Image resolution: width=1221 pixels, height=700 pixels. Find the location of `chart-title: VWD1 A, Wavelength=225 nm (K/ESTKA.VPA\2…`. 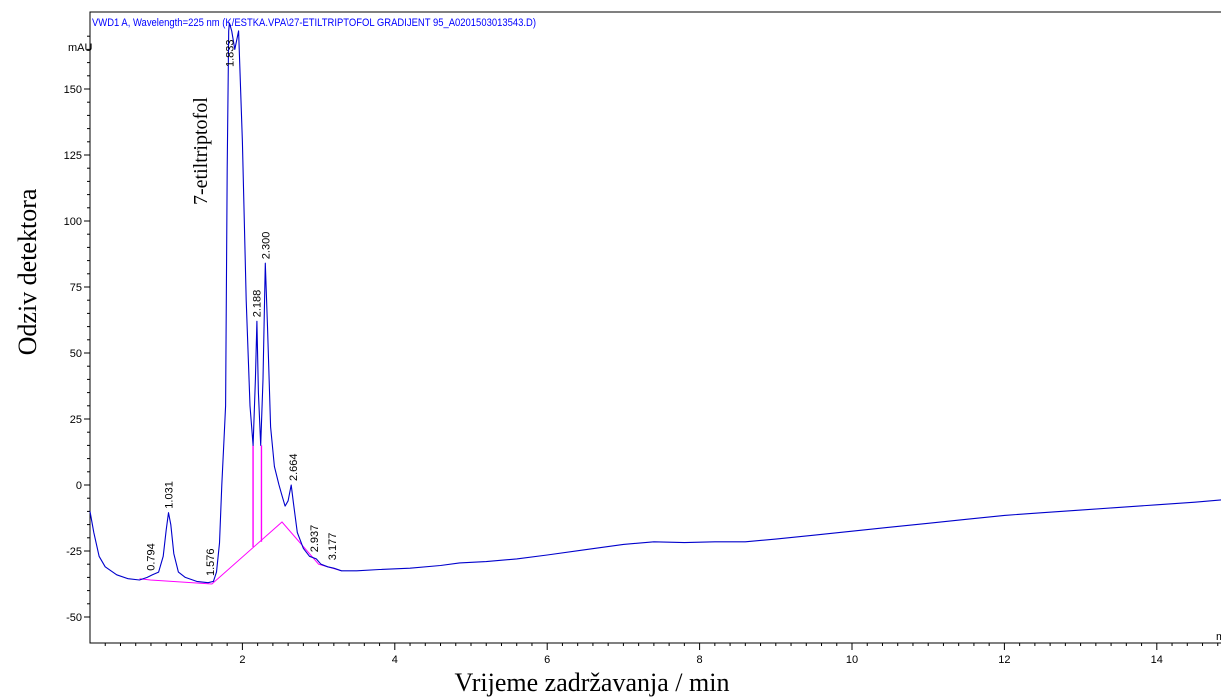

chart-title: VWD1 A, Wavelength=225 nm (K/ESTKA.VPA\2… is located at coordinates (314, 23).